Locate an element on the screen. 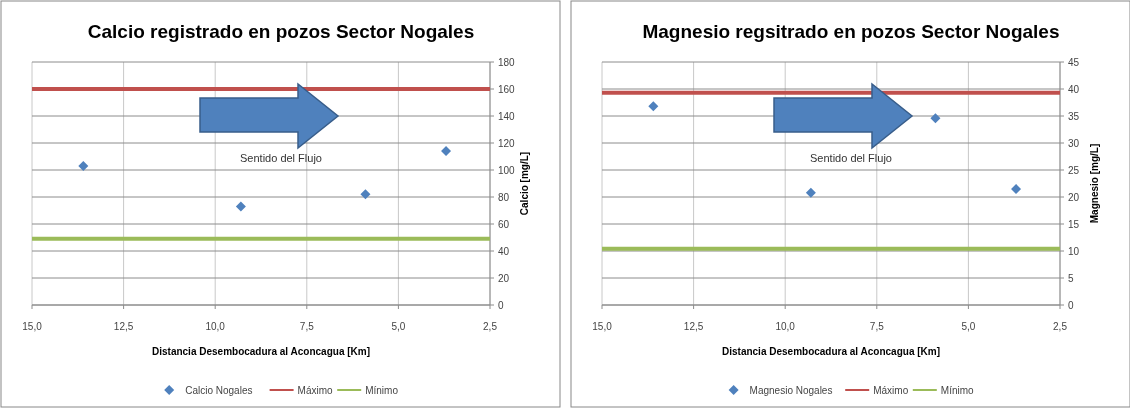 The width and height of the screenshot is (1130, 410). y-tick-label: 45 is located at coordinates (1074, 62).